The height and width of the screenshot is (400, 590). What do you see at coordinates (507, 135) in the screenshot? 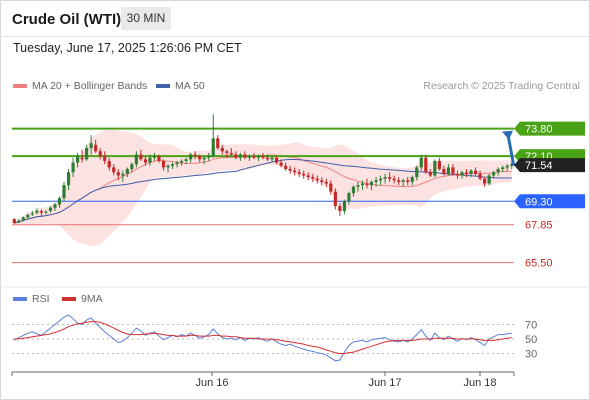
I see `forecast-arrow-head` at bounding box center [507, 135].